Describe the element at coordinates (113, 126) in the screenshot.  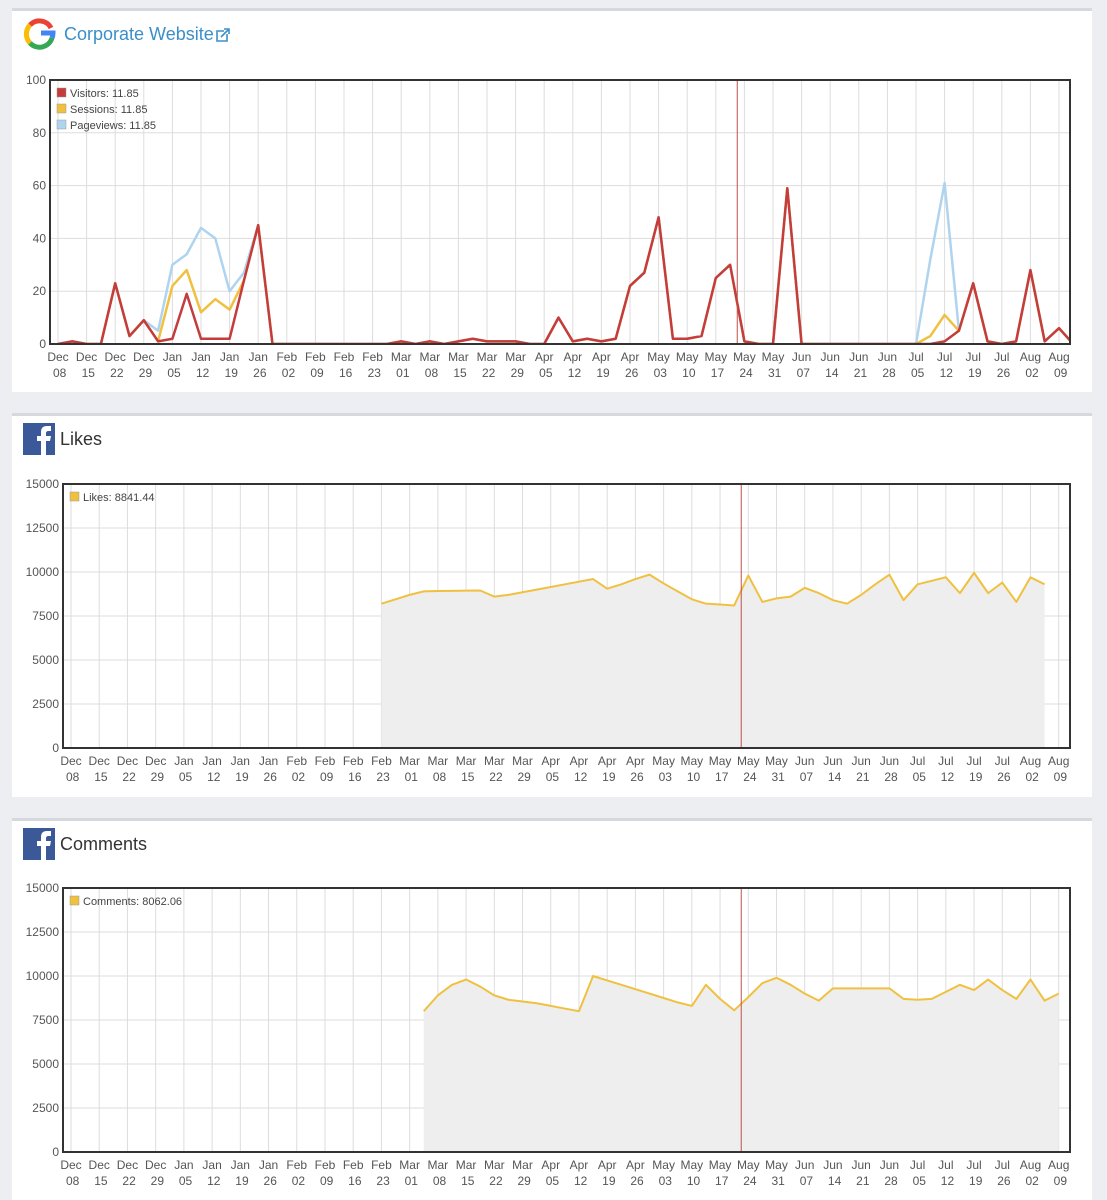
I see `legend-label: Pageviews: 11.85` at that location.